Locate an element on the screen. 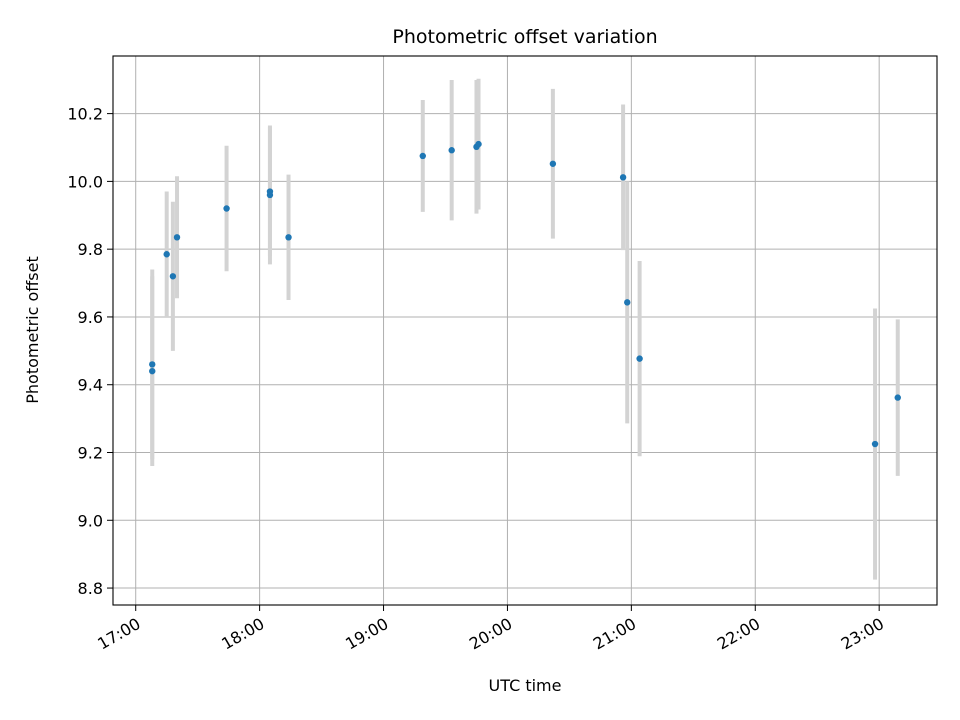 The height and width of the screenshot is (720, 960). x-axis-label: UTC time is located at coordinates (525, 685).